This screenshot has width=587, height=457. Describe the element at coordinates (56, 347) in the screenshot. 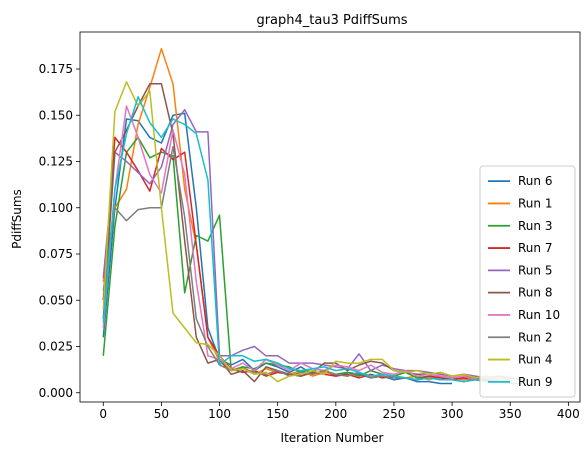

I see `y-tick-label: 0.025` at that location.